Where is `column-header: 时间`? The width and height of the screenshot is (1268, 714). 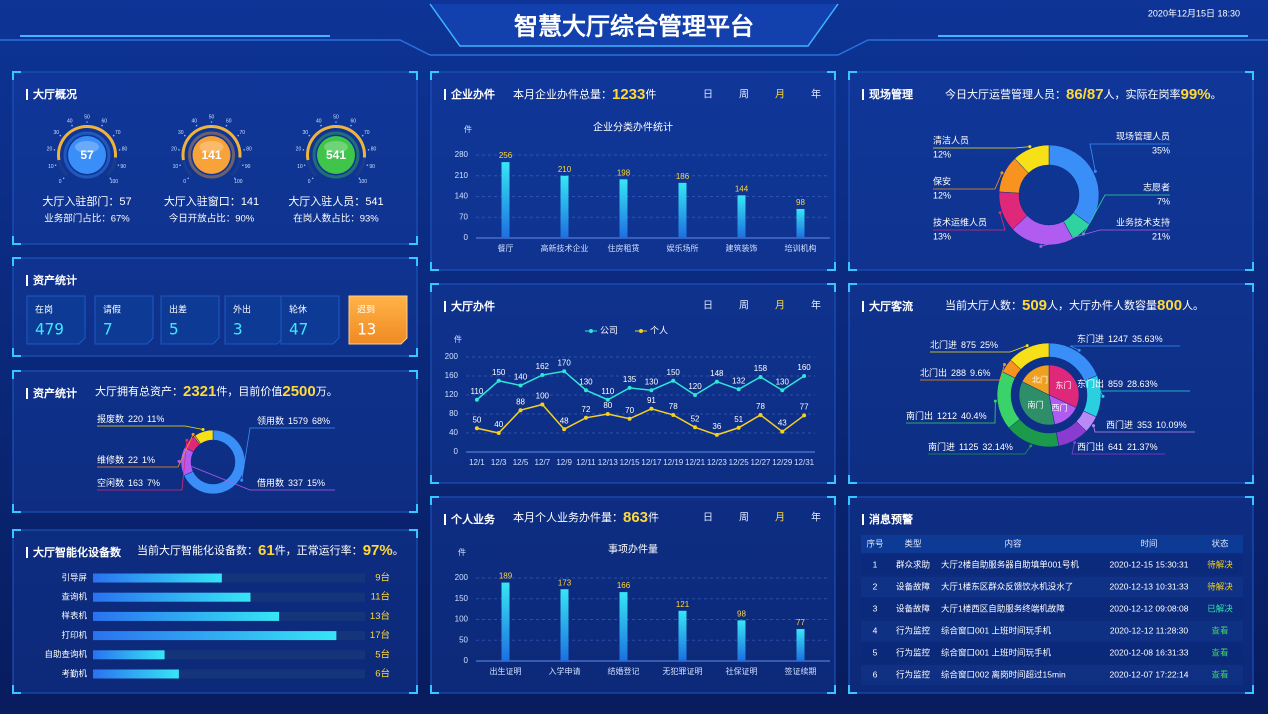 column-header: 时间 is located at coordinates (1148, 543).